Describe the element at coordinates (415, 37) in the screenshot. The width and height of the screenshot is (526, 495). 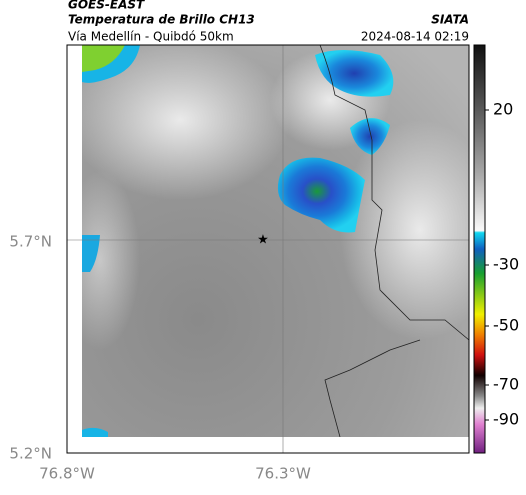
I see `datetime: 2024-08-14 02:19` at that location.